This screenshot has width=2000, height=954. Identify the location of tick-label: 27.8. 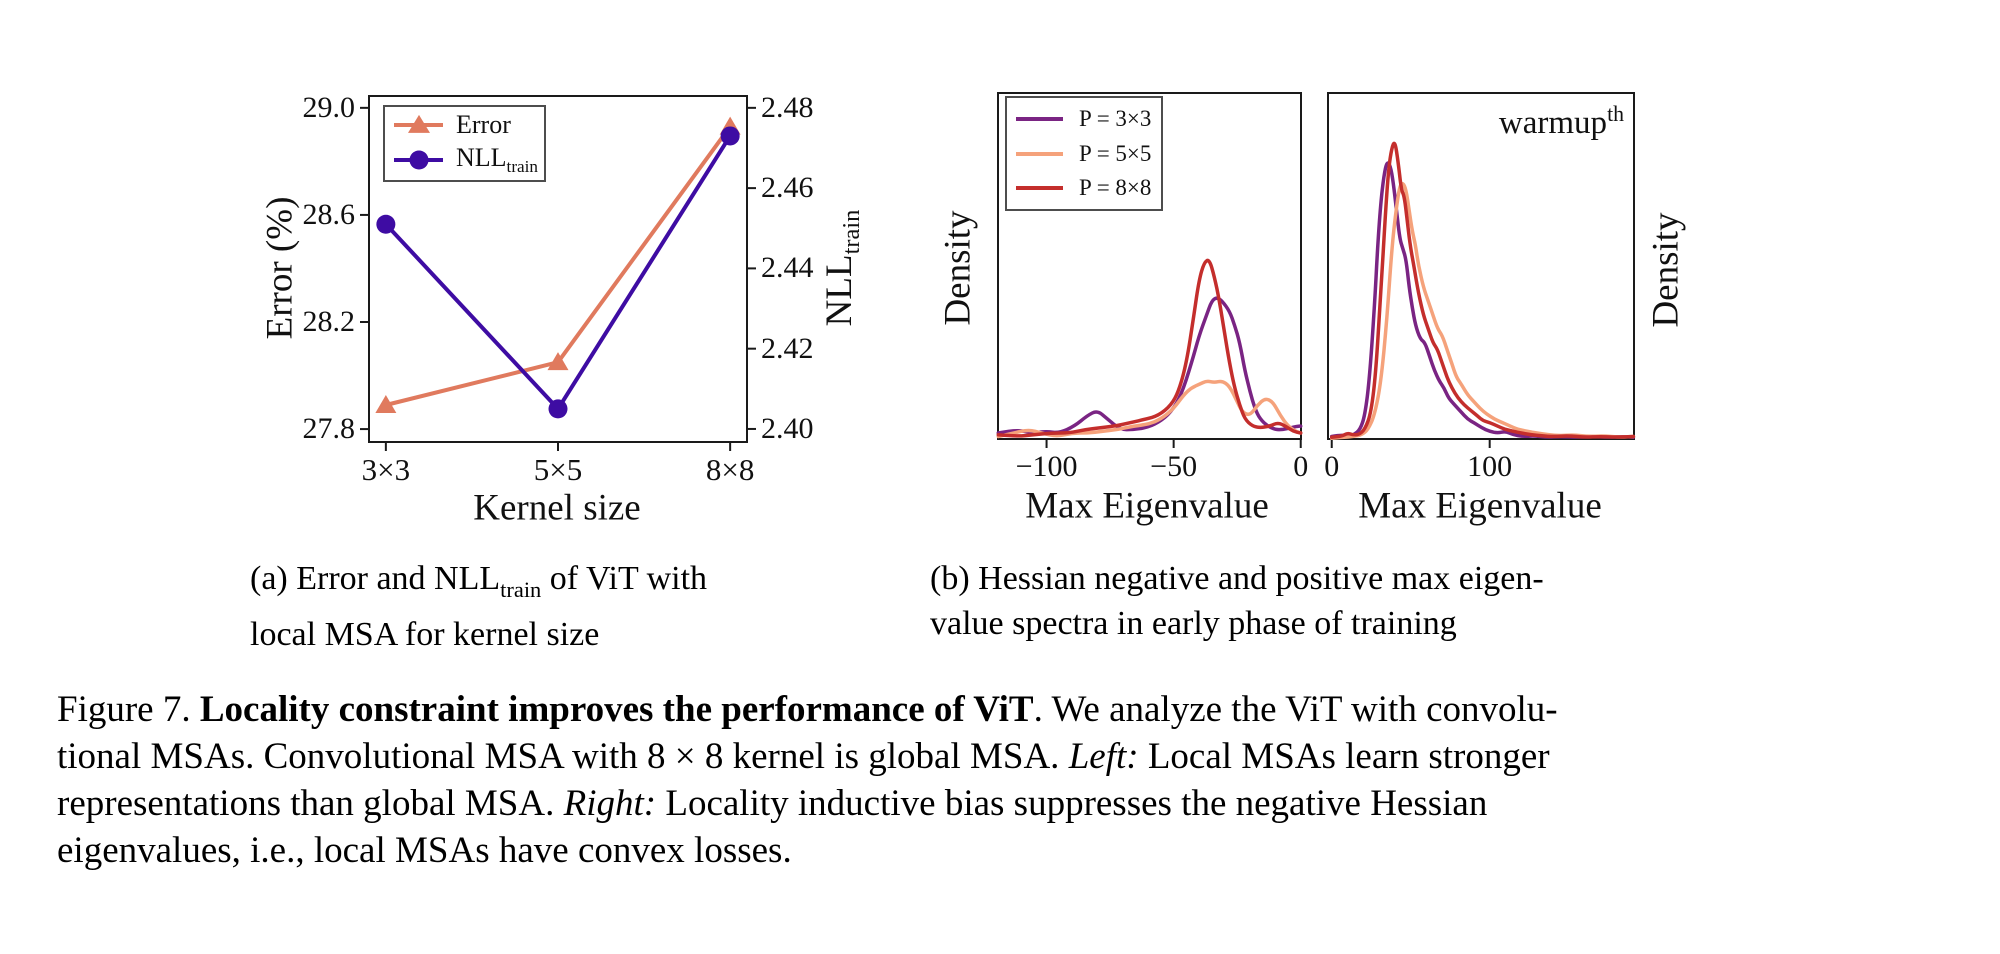
(329, 429).